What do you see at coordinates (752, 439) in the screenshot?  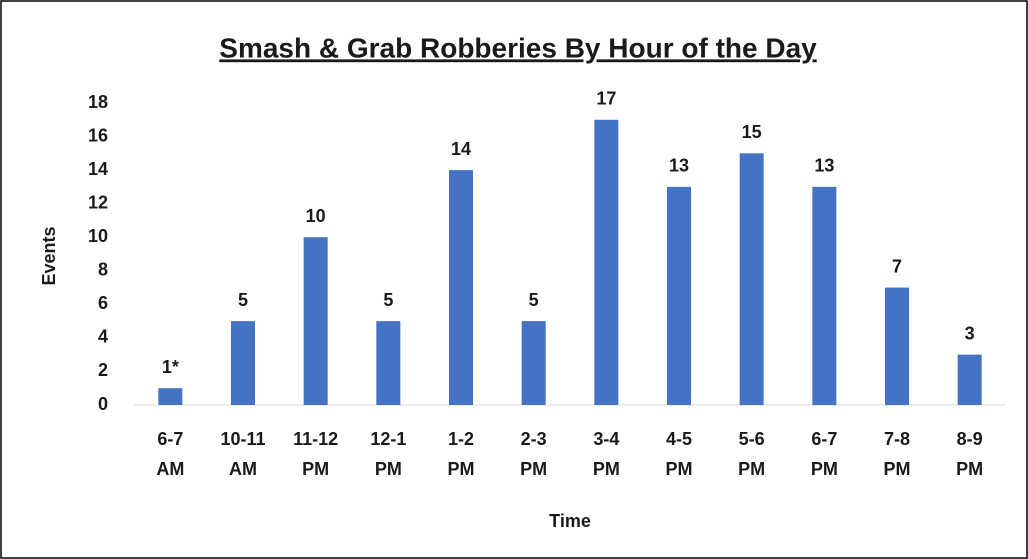 I see `x-tick-label-line: 5-6` at bounding box center [752, 439].